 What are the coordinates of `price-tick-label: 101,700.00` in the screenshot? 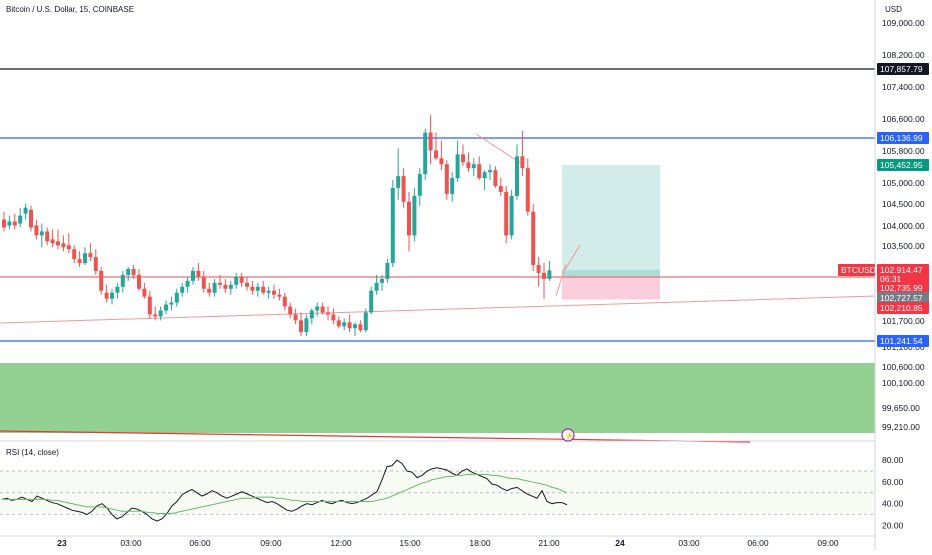 It's located at (903, 321).